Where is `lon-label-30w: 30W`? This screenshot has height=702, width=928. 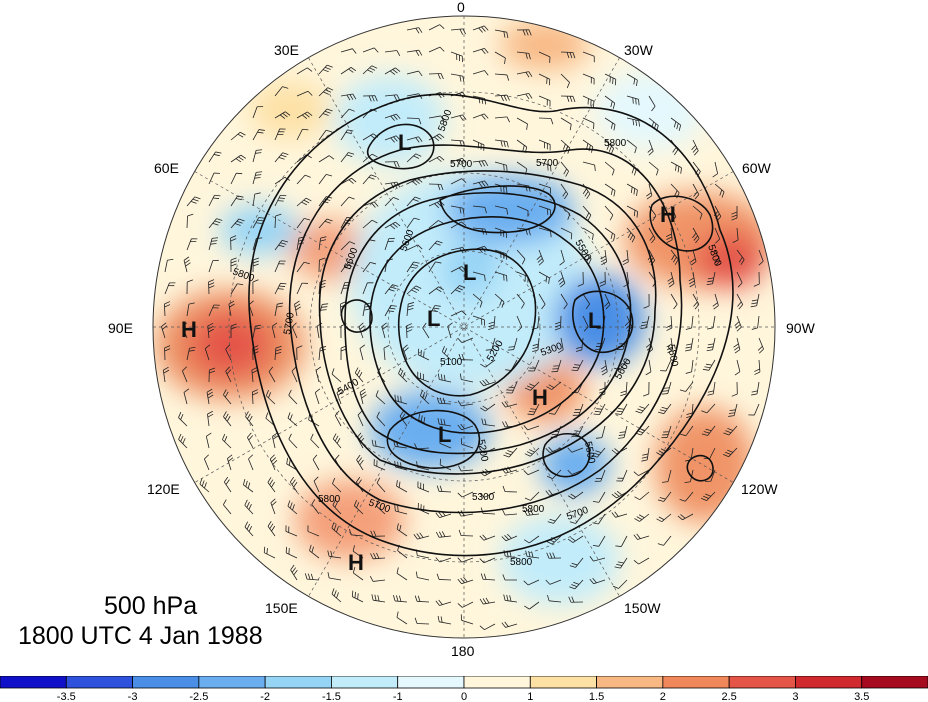
lon-label-30w: 30W is located at coordinates (639, 50).